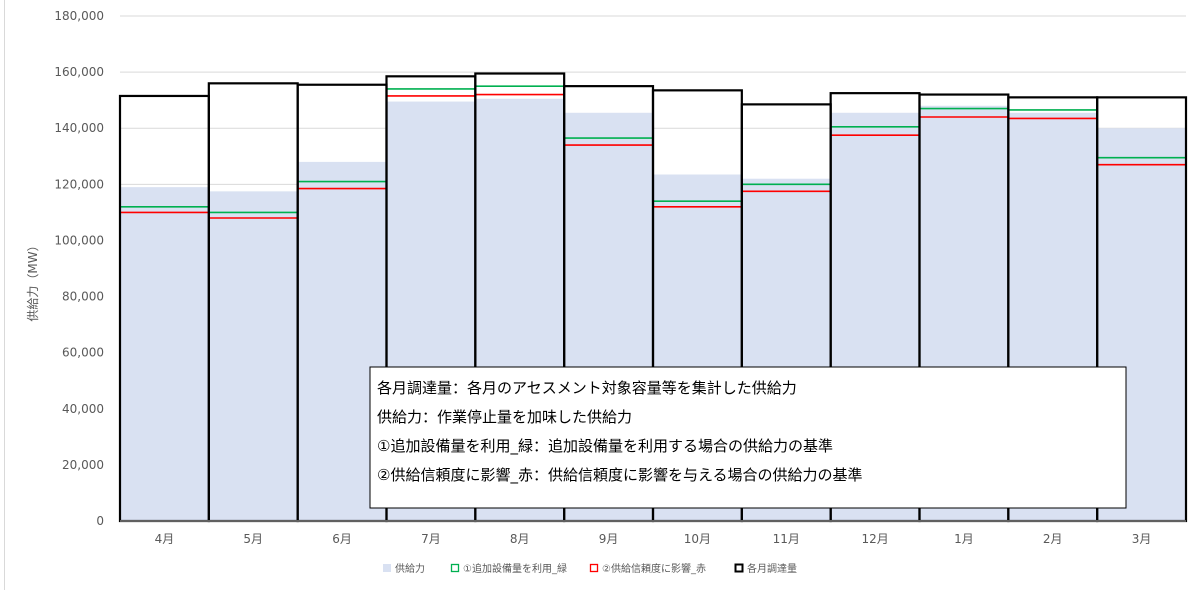 The height and width of the screenshot is (594, 1198). I want to click on x-tick-label: 2月, so click(1053, 539).